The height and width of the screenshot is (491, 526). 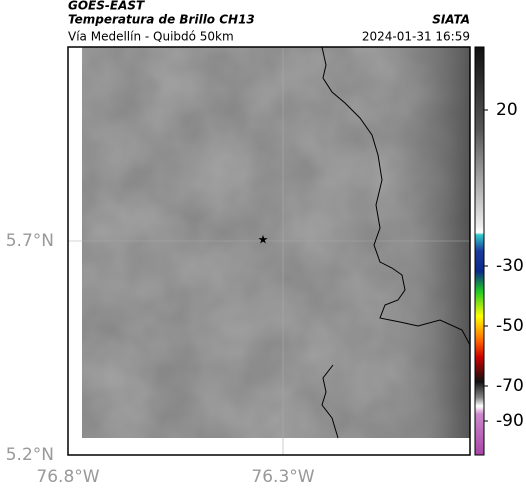 What do you see at coordinates (151, 37) in the screenshot?
I see `header-route: Vía Medellín - Quibdó 50km` at bounding box center [151, 37].